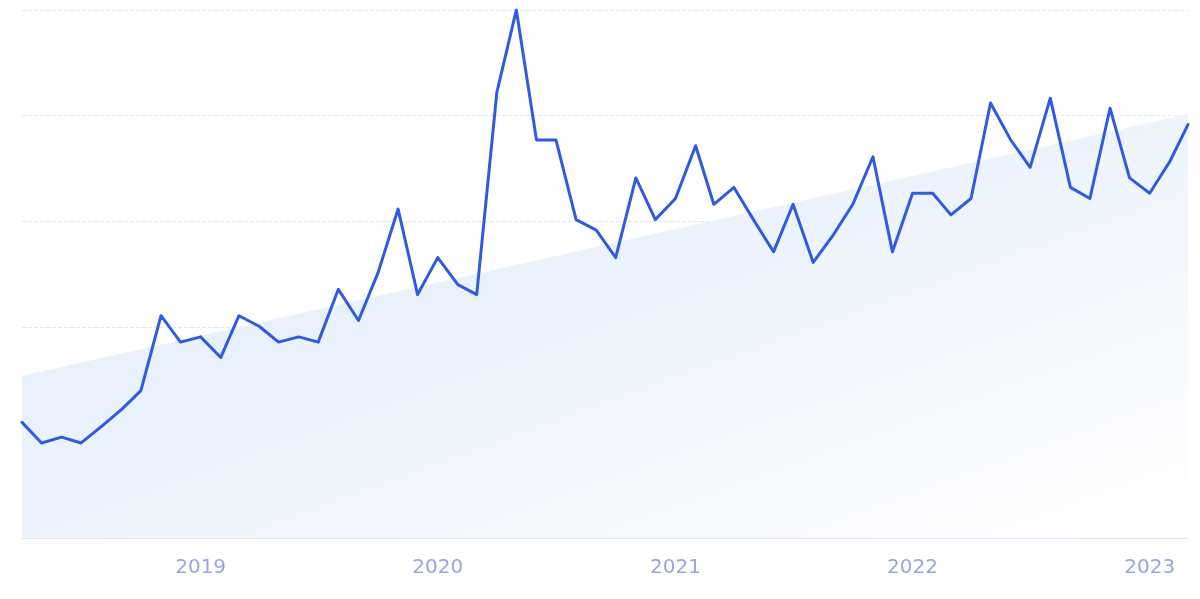 This screenshot has height=599, width=1200. Describe the element at coordinates (675, 566) in the screenshot. I see `x-tick-label: 2021` at that location.